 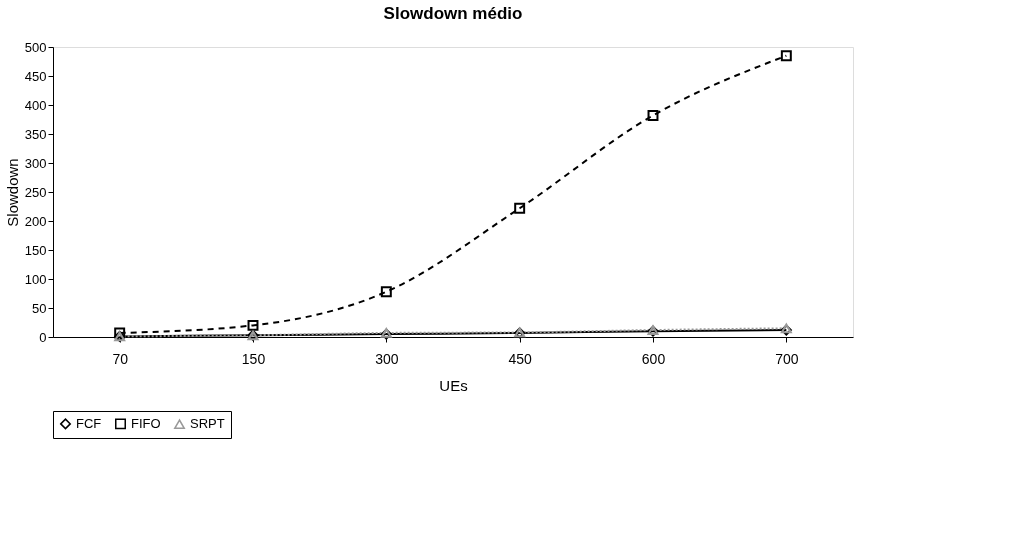 I want to click on y-tick-label: 500, so click(x=35, y=47).